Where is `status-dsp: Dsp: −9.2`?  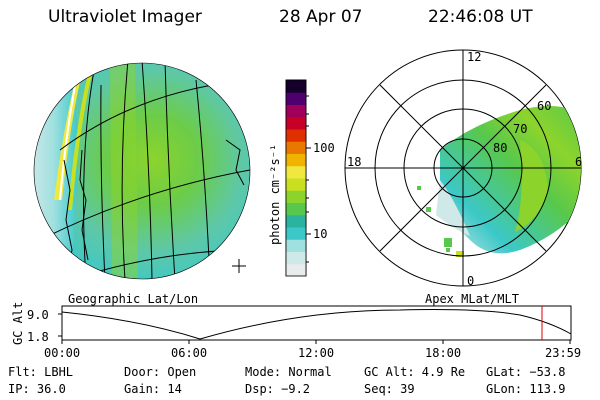 status-dsp: Dsp: −9.2 is located at coordinates (278, 389).